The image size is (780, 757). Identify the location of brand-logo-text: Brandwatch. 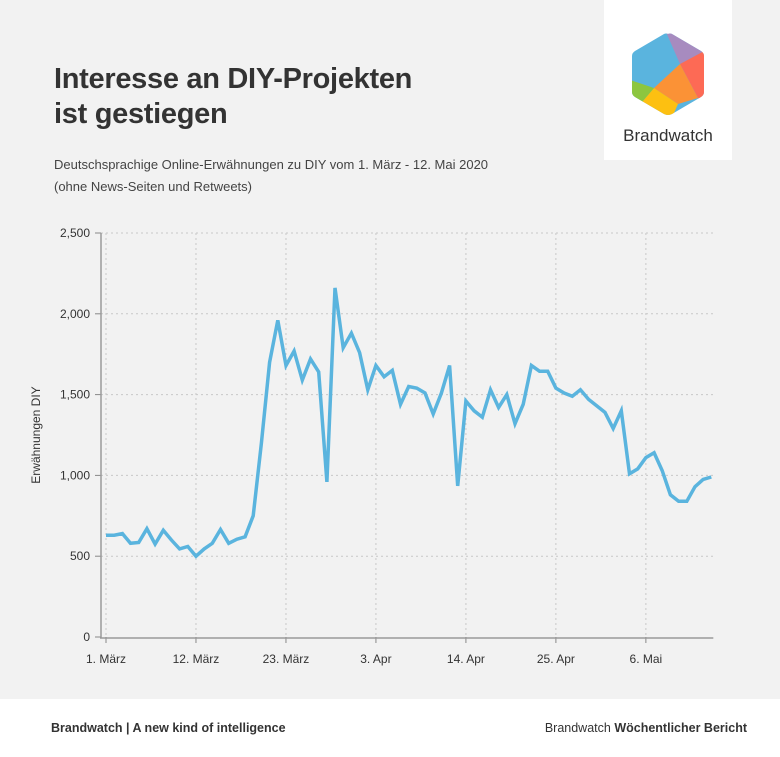
(668, 135).